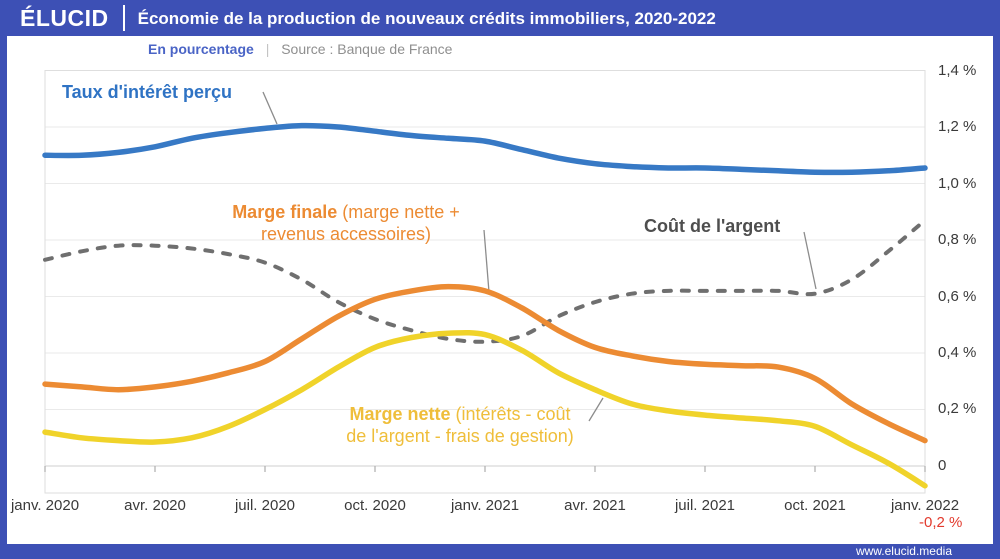 This screenshot has height=559, width=1000. Describe the element at coordinates (500, 551) in the screenshot. I see `footer-bar: www.elucid.media` at that location.